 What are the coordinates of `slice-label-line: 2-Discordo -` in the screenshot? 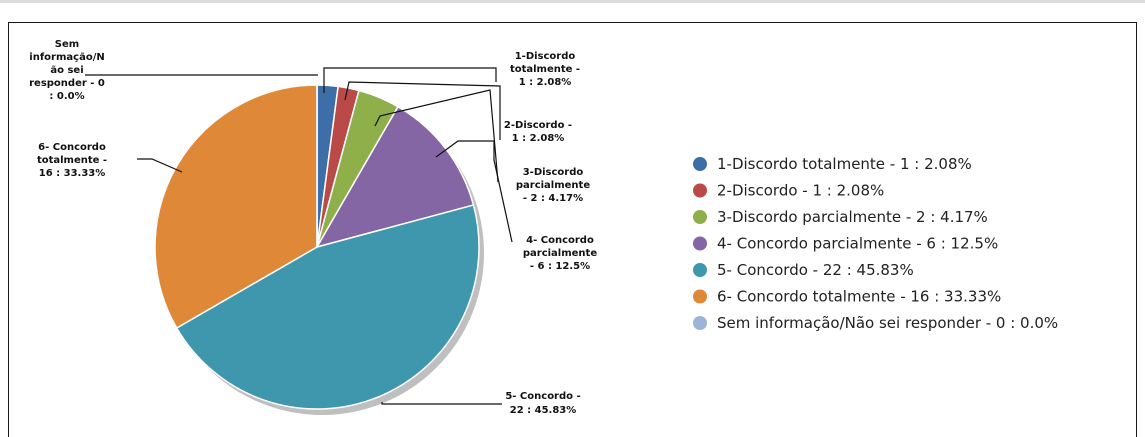 It's located at (538, 125).